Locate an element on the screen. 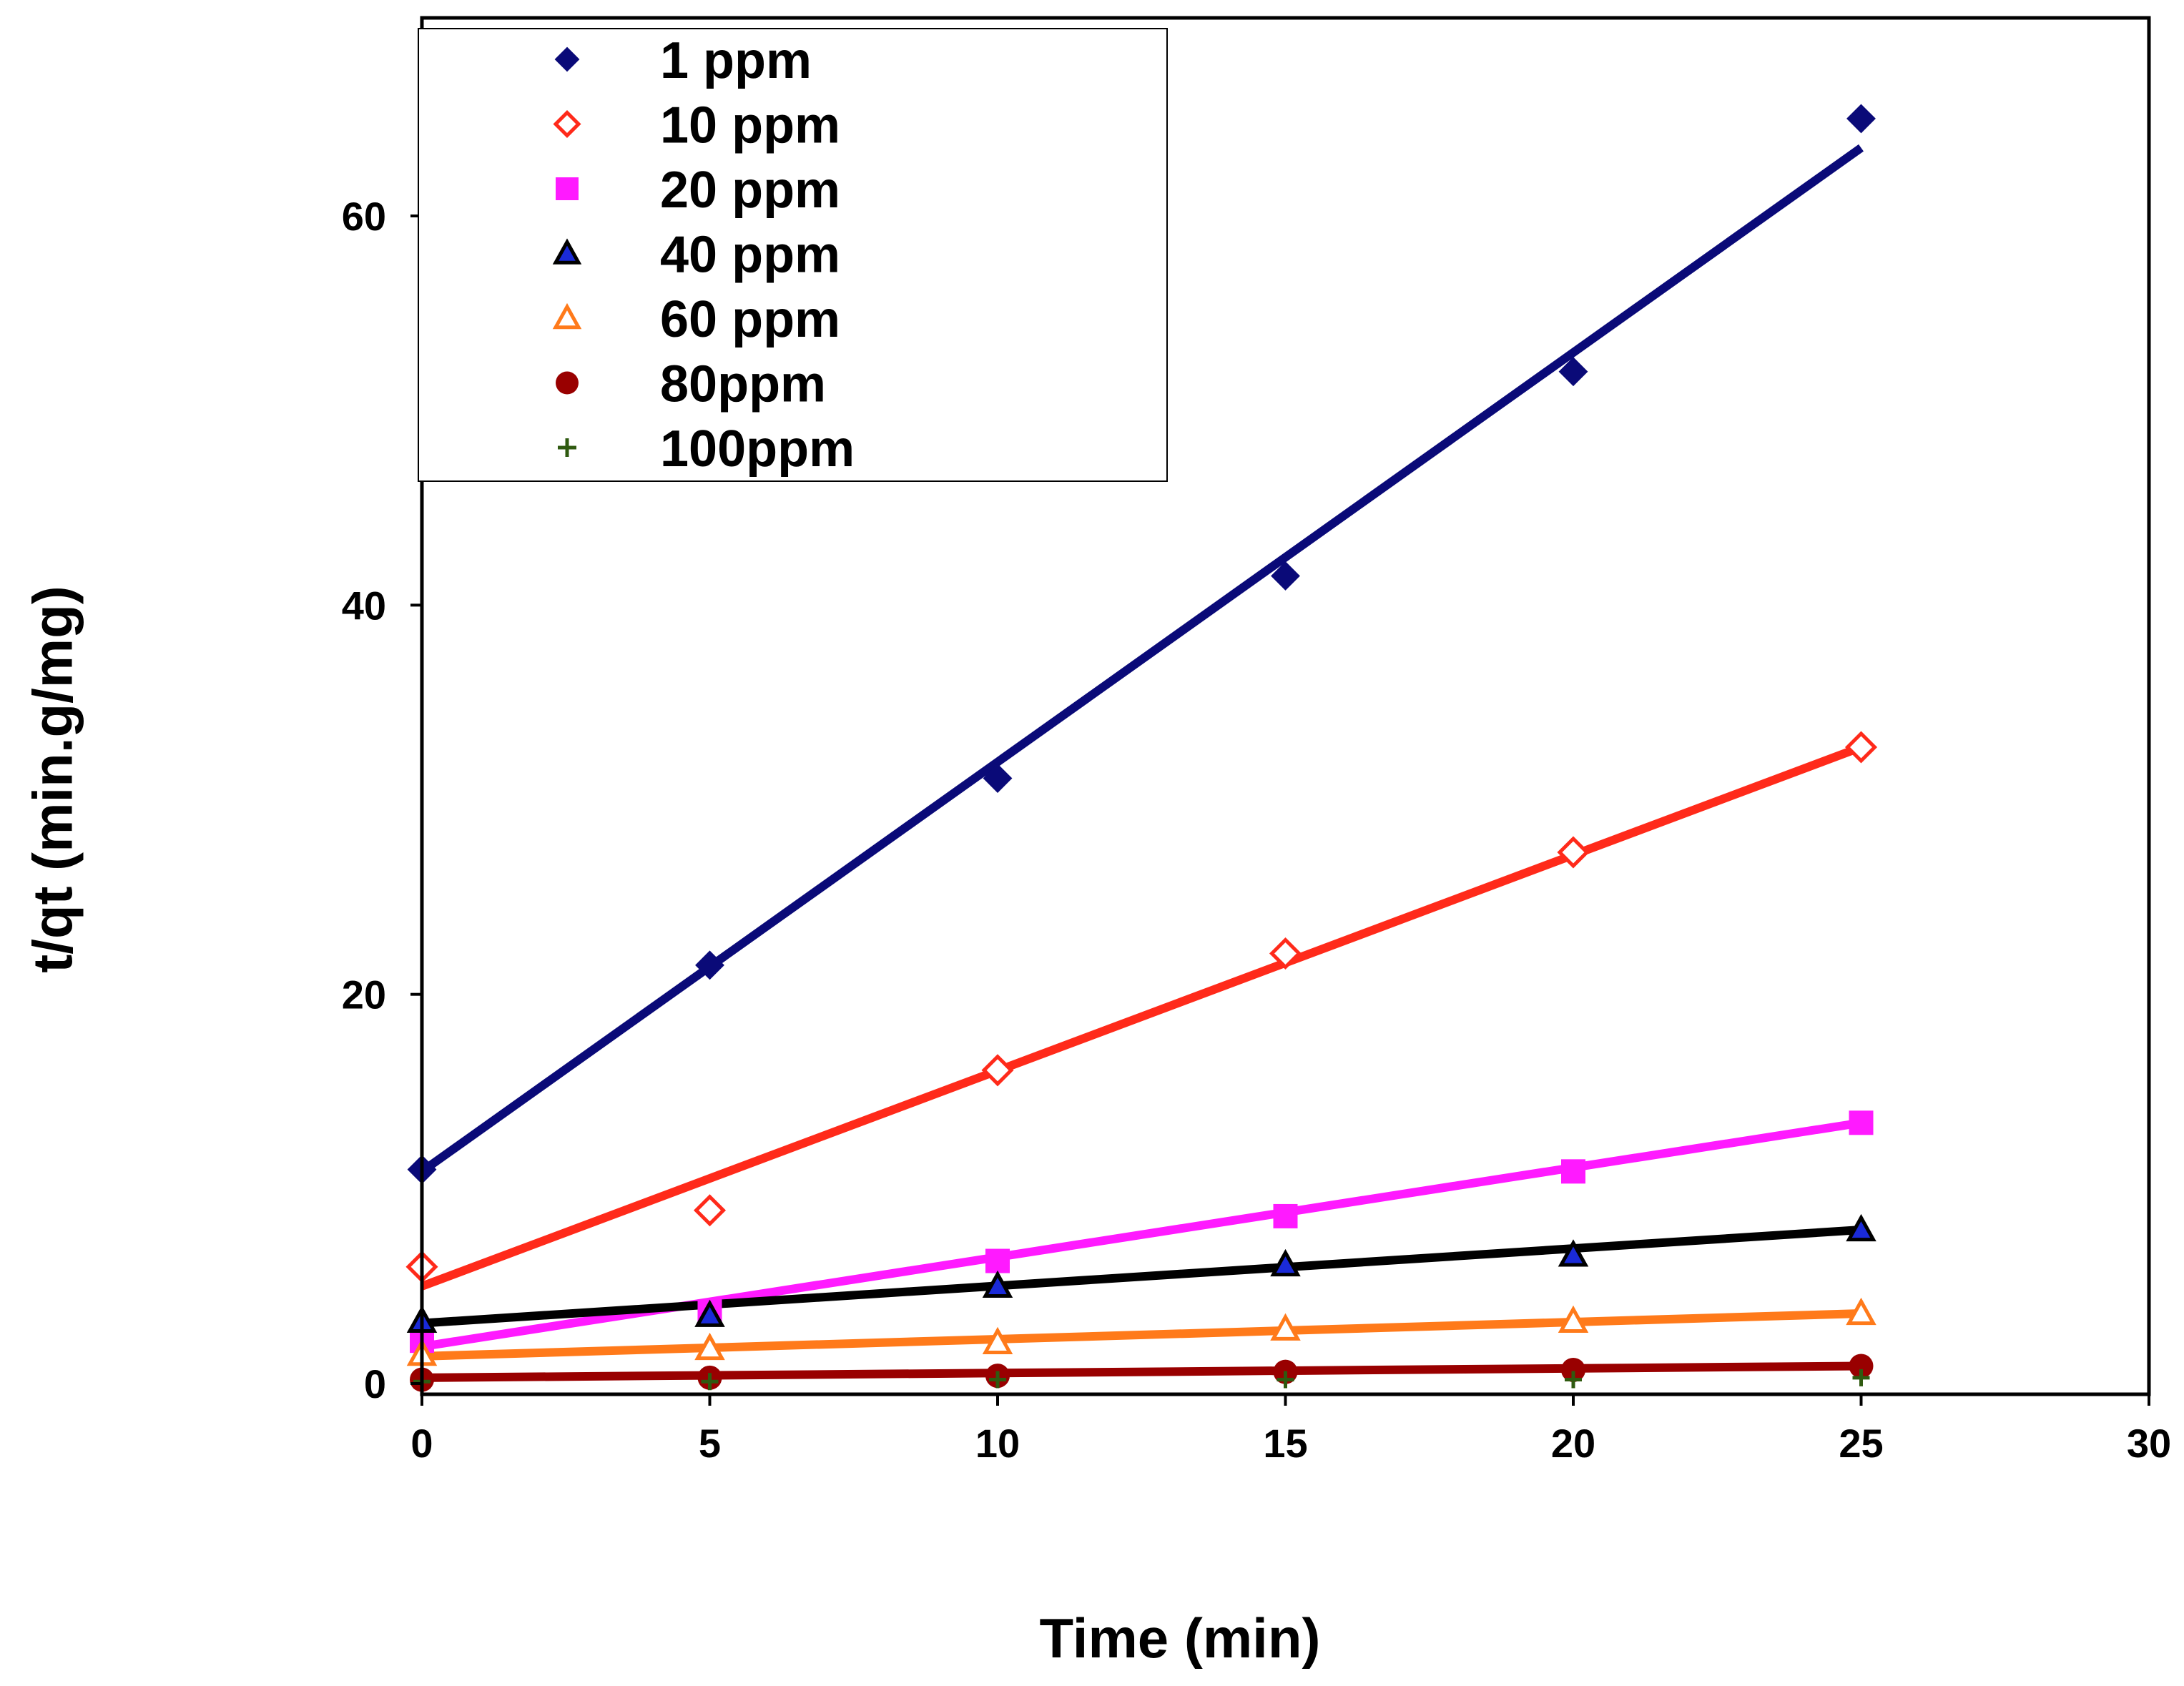  legend-label: 1 ppm is located at coordinates (736, 60).